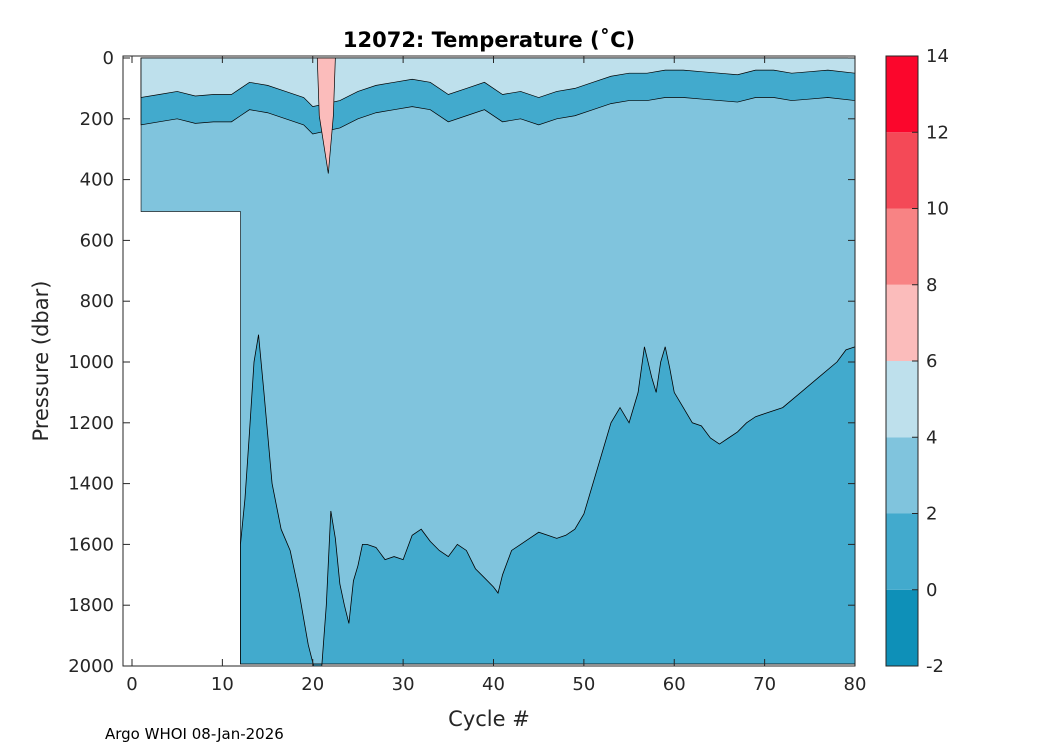 This screenshot has width=1050, height=750. Describe the element at coordinates (935, 666) in the screenshot. I see `colorbar-tick-label: -2` at that location.